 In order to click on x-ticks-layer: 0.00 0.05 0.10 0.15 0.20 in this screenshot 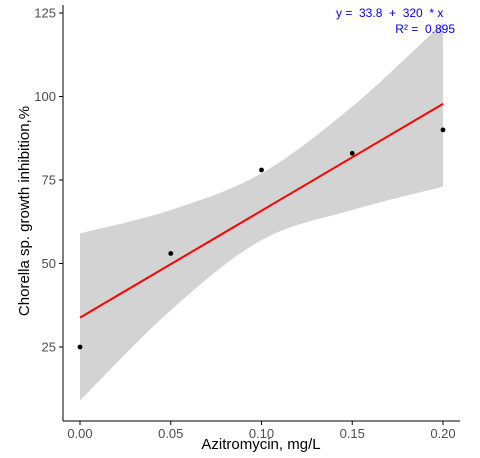, I will do `click(261, 431)`.